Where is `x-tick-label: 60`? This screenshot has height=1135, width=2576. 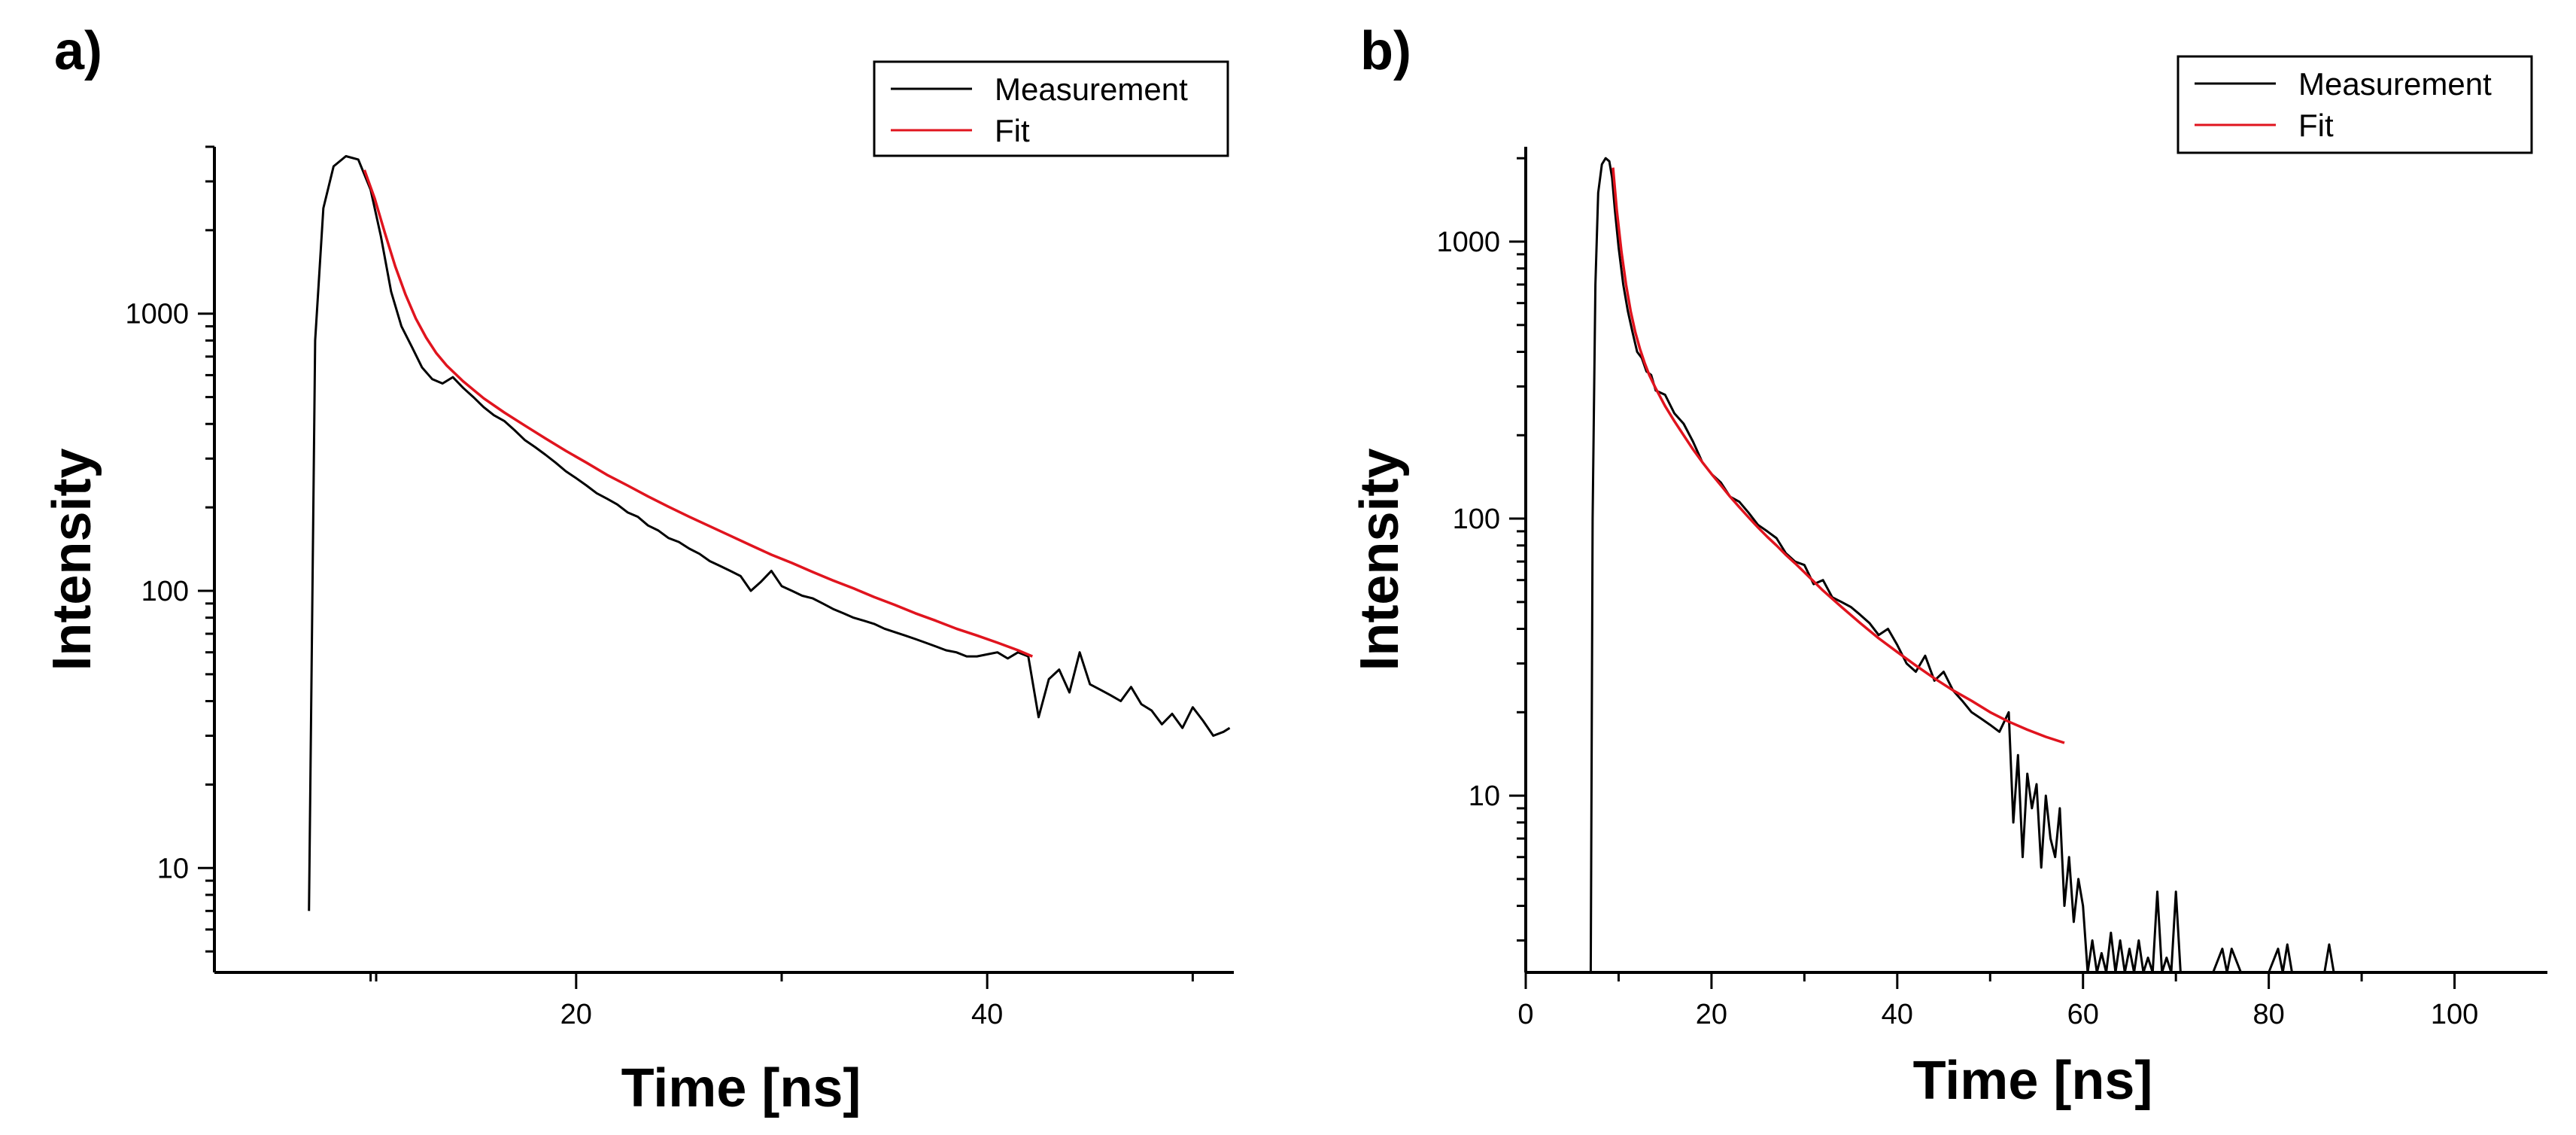 x-tick-label: 60 is located at coordinates (2083, 1014).